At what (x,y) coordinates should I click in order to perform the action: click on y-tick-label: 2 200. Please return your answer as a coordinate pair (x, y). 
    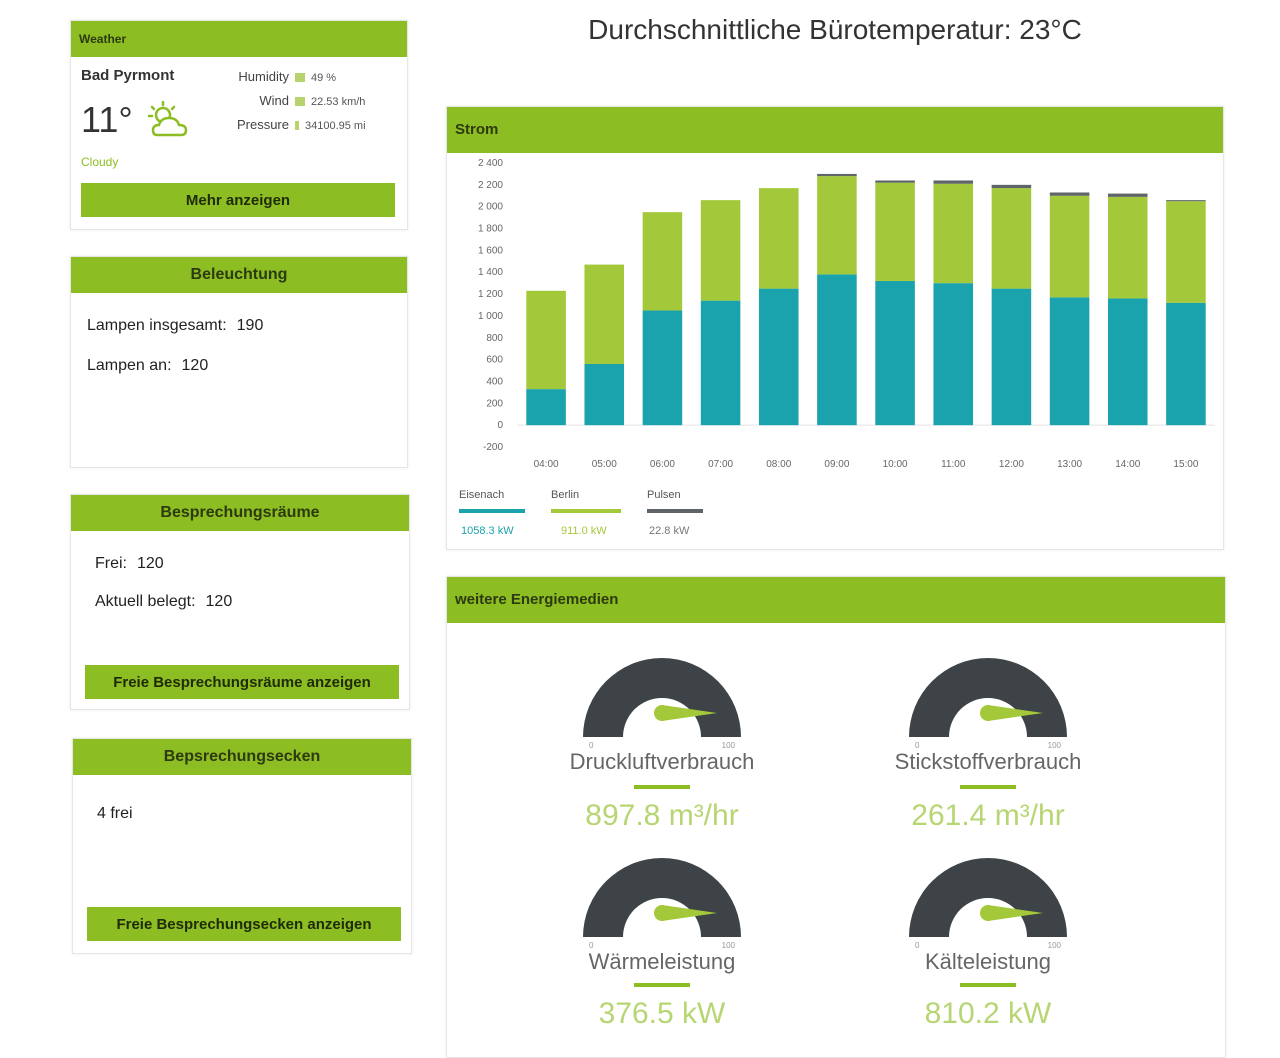
    Looking at the image, I should click on (490, 185).